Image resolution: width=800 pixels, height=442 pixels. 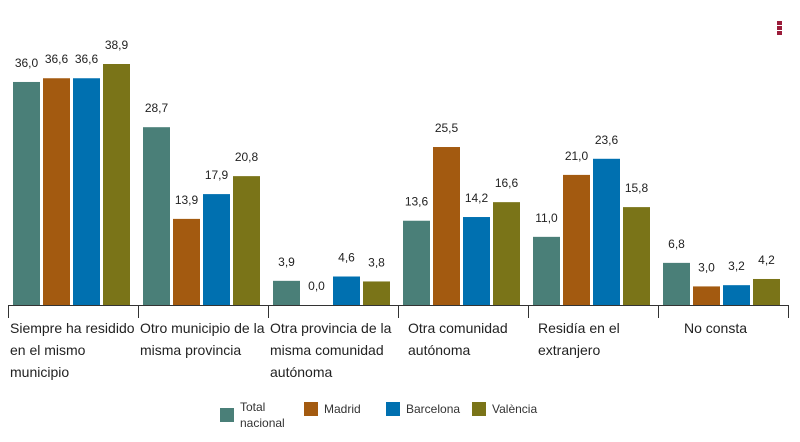 What do you see at coordinates (202, 339) in the screenshot?
I see `category-label: Otro municipio de la misma provincia` at bounding box center [202, 339].